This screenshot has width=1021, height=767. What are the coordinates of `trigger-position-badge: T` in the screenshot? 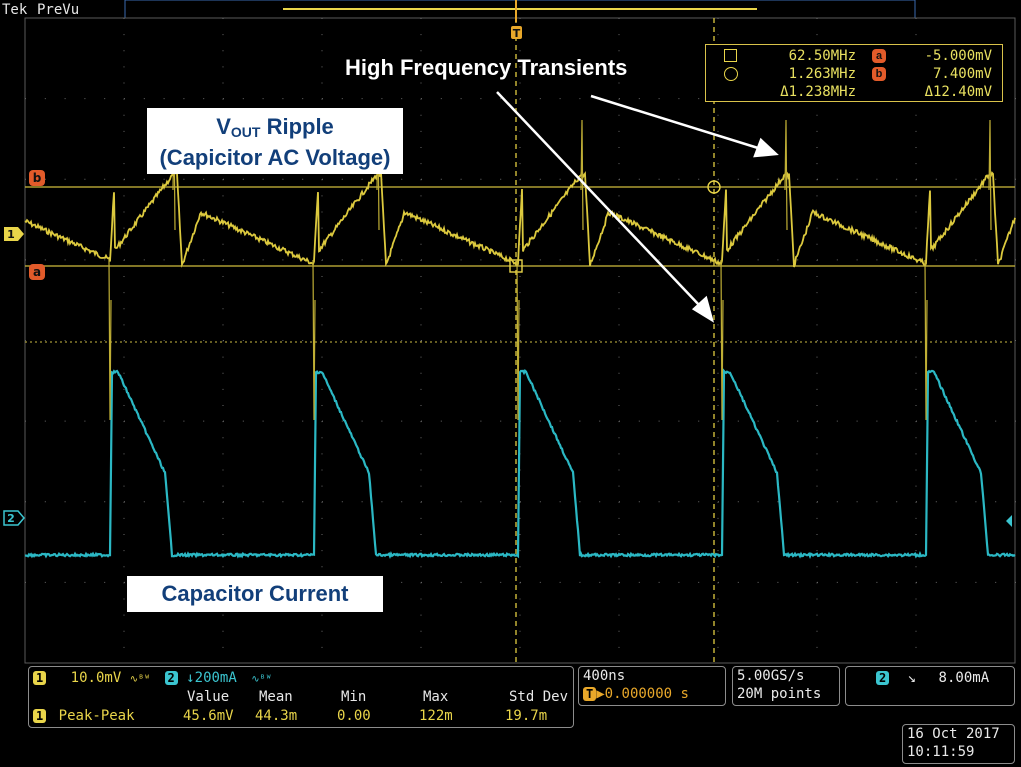 It's located at (590, 694).